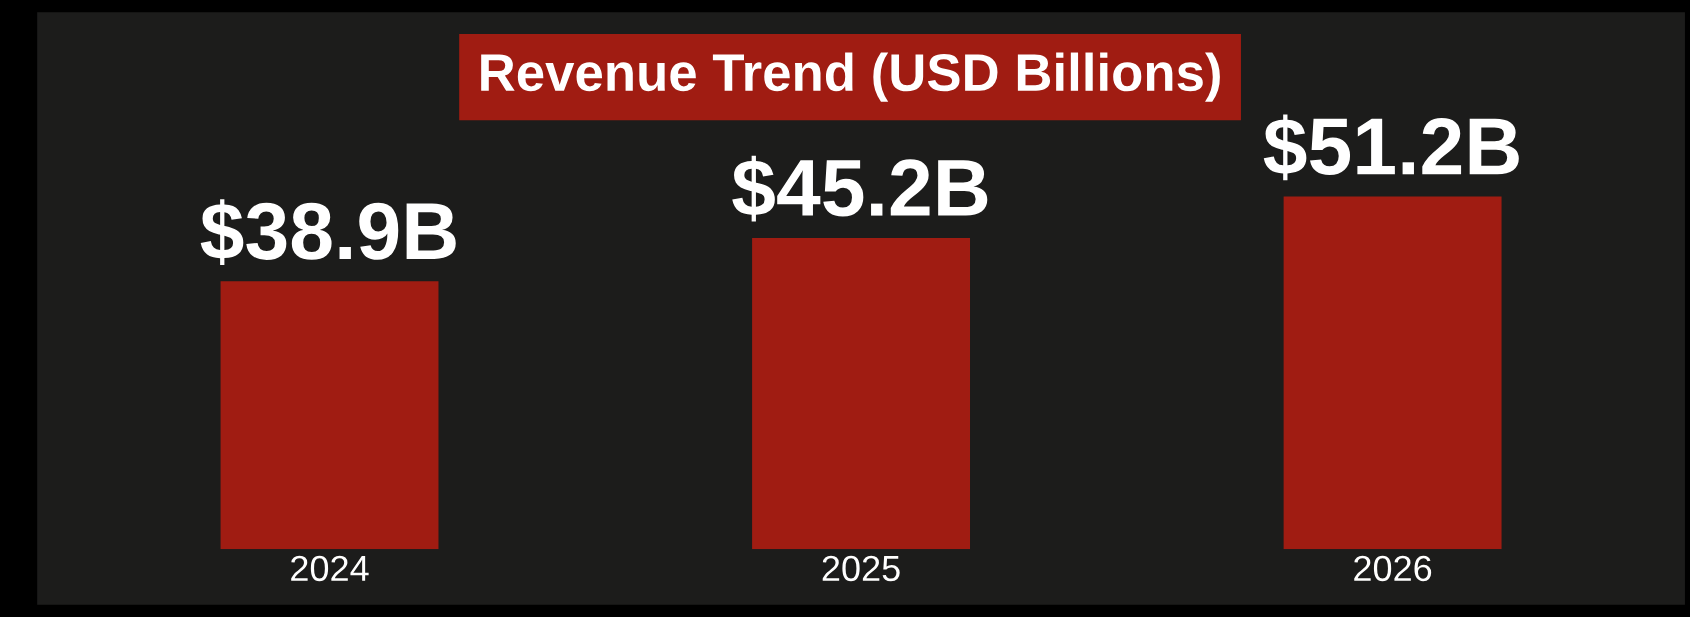  Describe the element at coordinates (861, 568) in the screenshot. I see `x-tick-label: 2025` at that location.